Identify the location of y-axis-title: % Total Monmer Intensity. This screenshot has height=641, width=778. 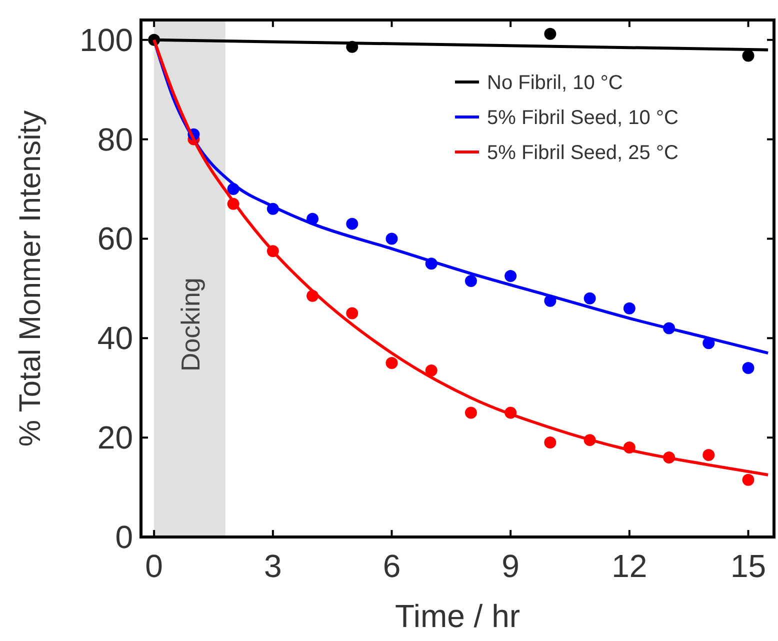
(30, 278).